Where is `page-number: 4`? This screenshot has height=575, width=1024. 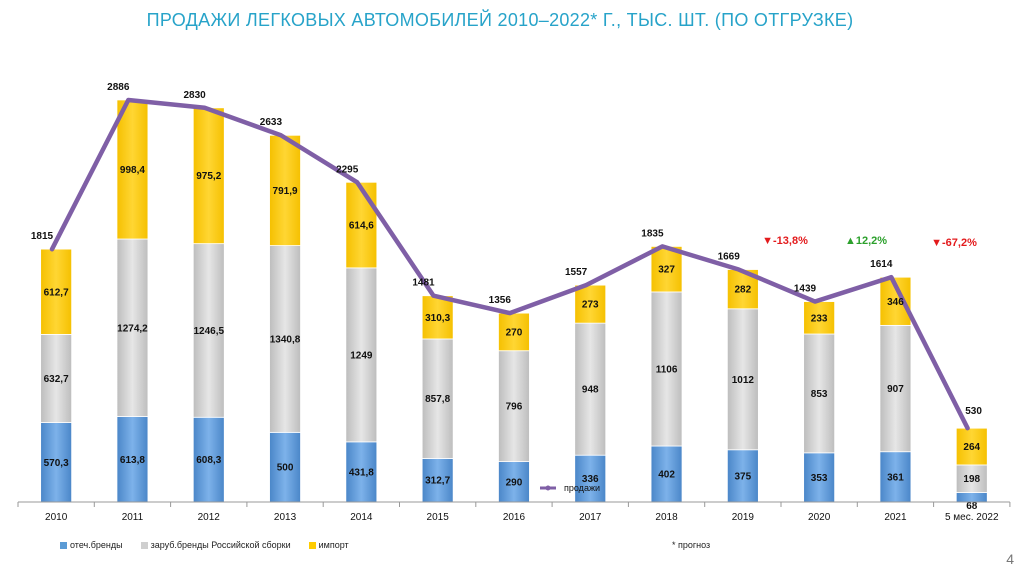 page-number: 4 is located at coordinates (1010, 559).